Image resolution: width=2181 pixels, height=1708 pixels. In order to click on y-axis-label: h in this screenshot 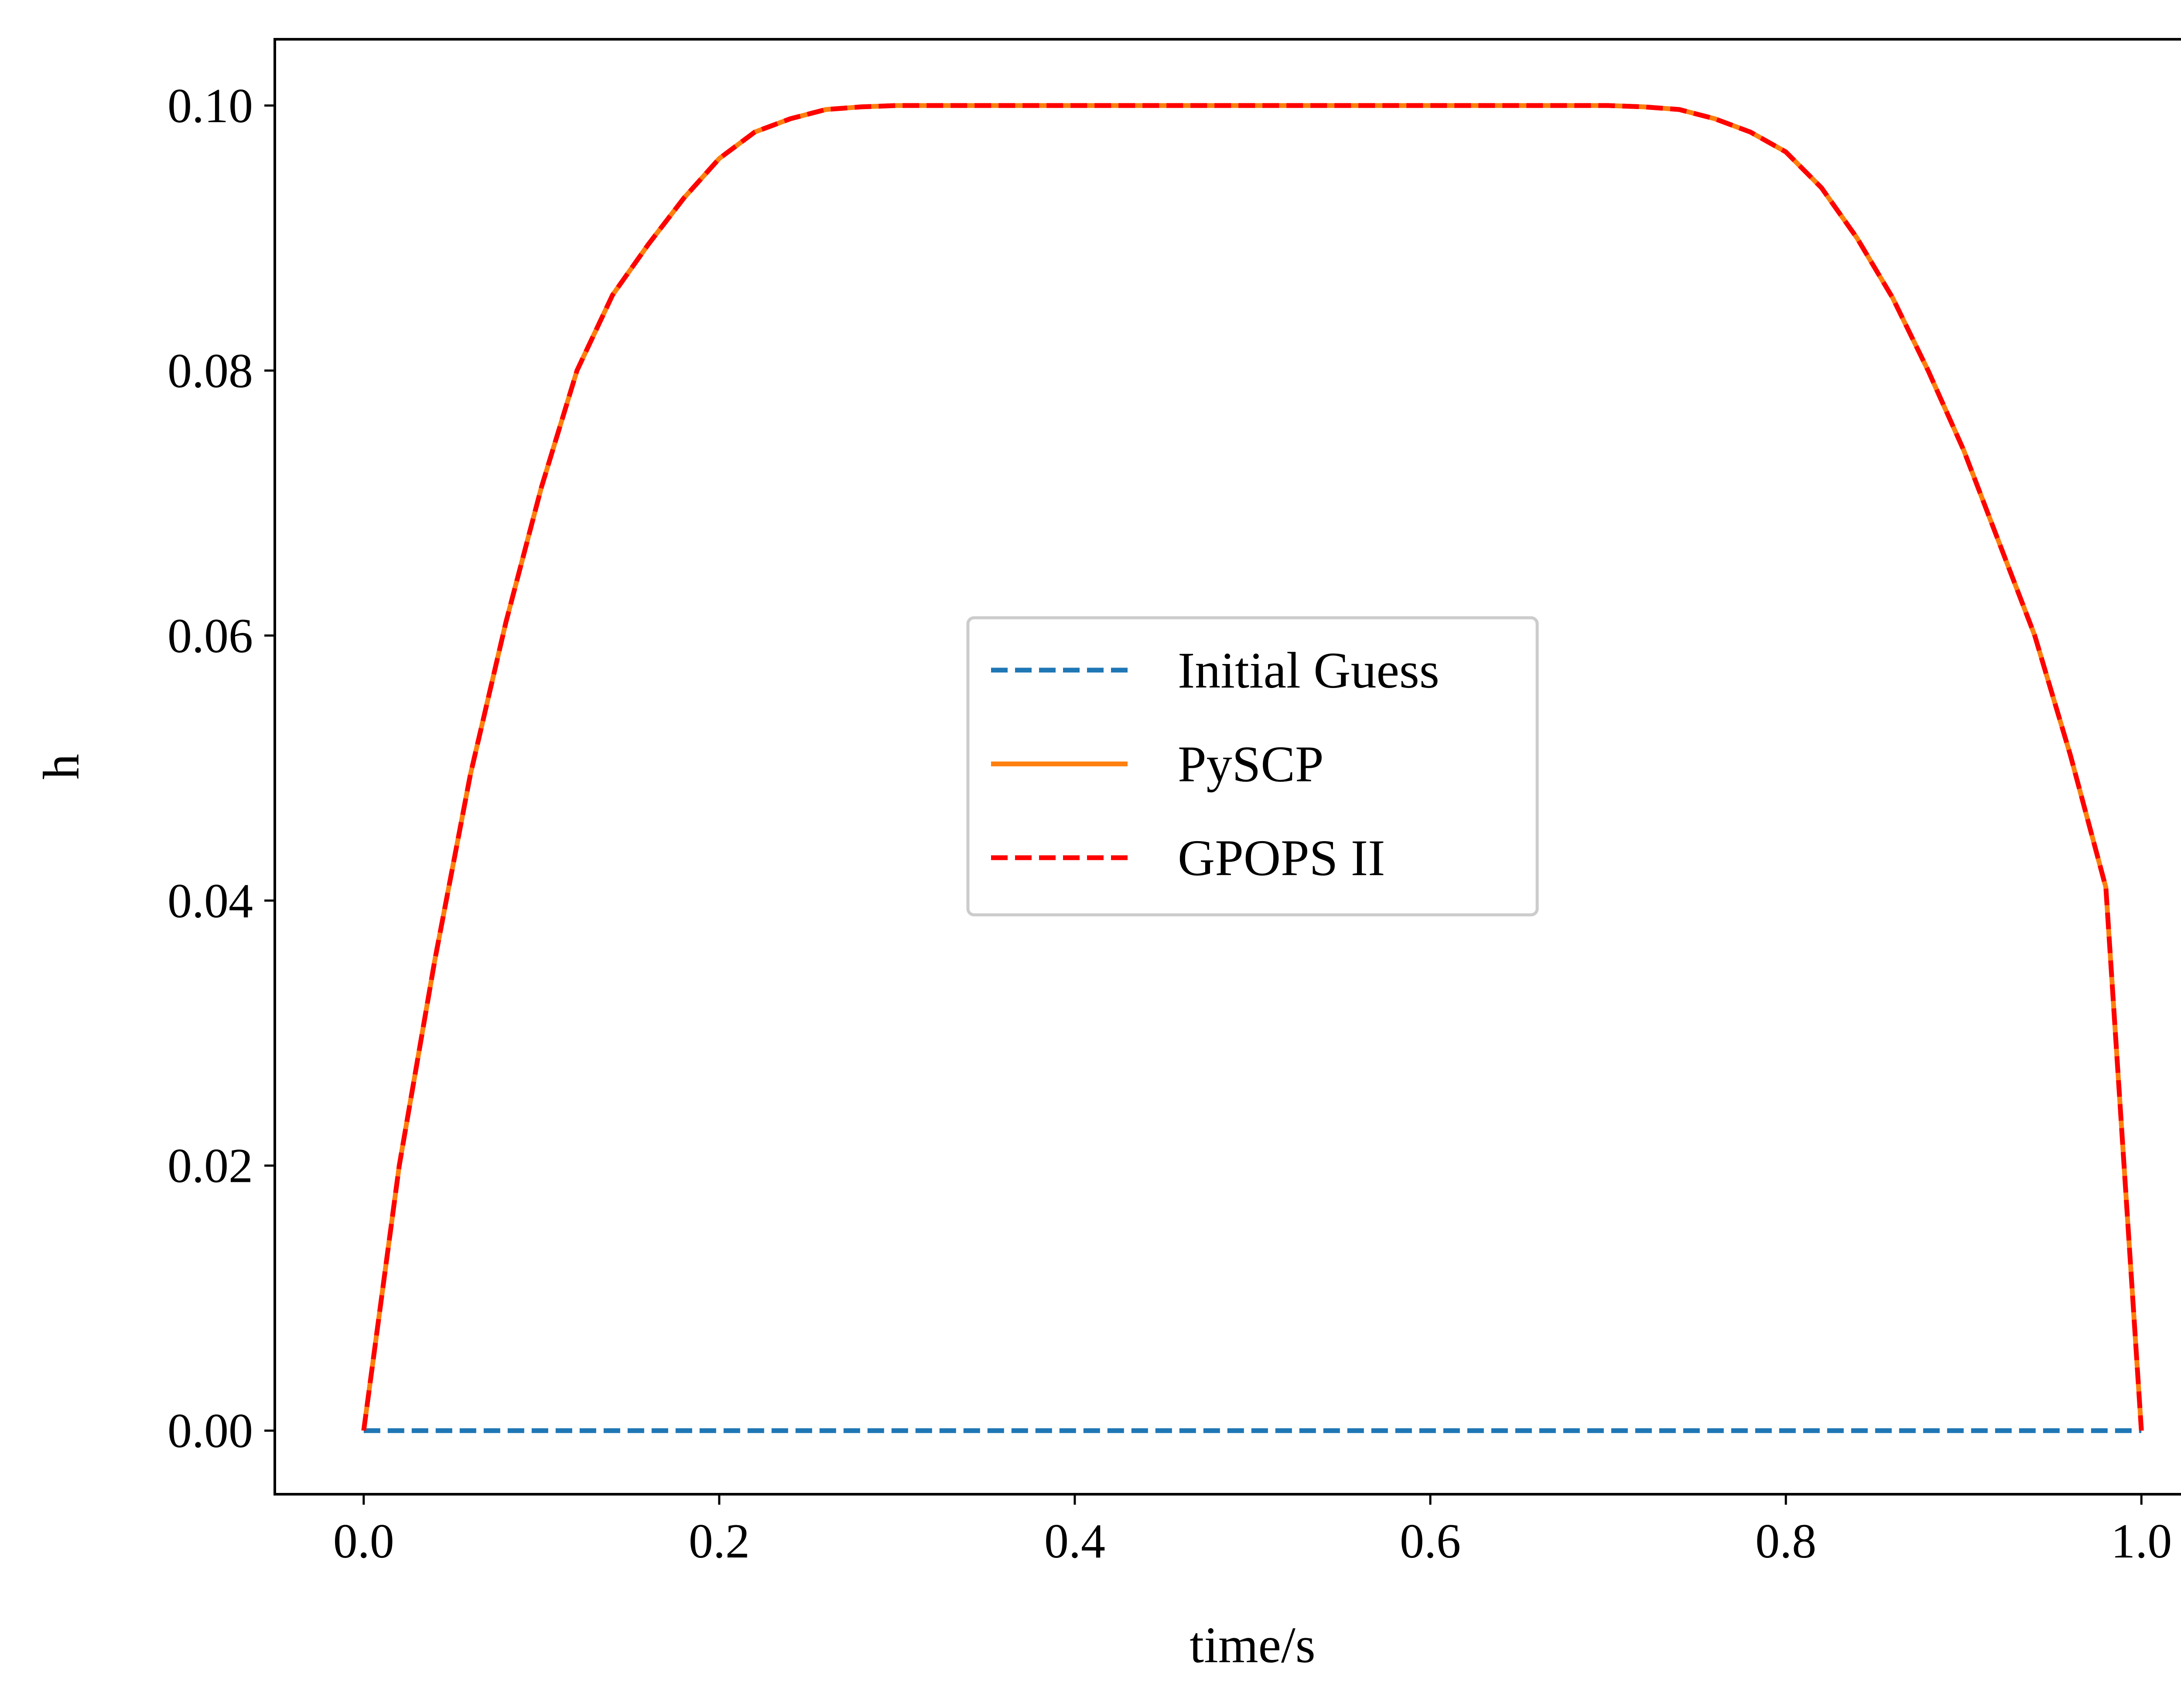, I will do `click(61, 767)`.